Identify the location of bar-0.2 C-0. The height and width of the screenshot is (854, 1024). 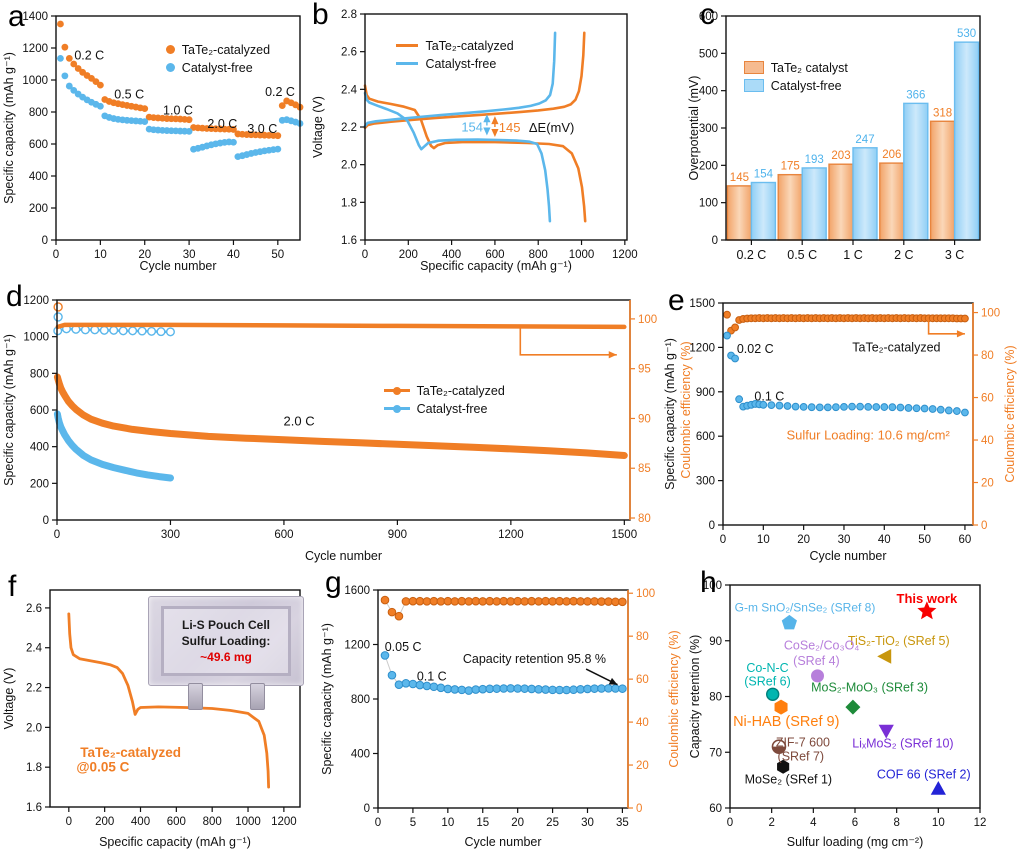
(739, 213).